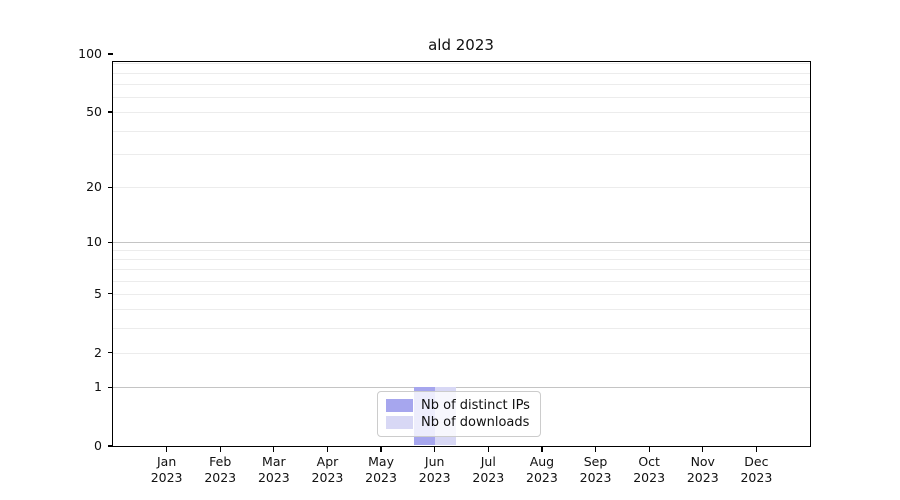  I want to click on y-tick-label: 1, so click(98, 387).